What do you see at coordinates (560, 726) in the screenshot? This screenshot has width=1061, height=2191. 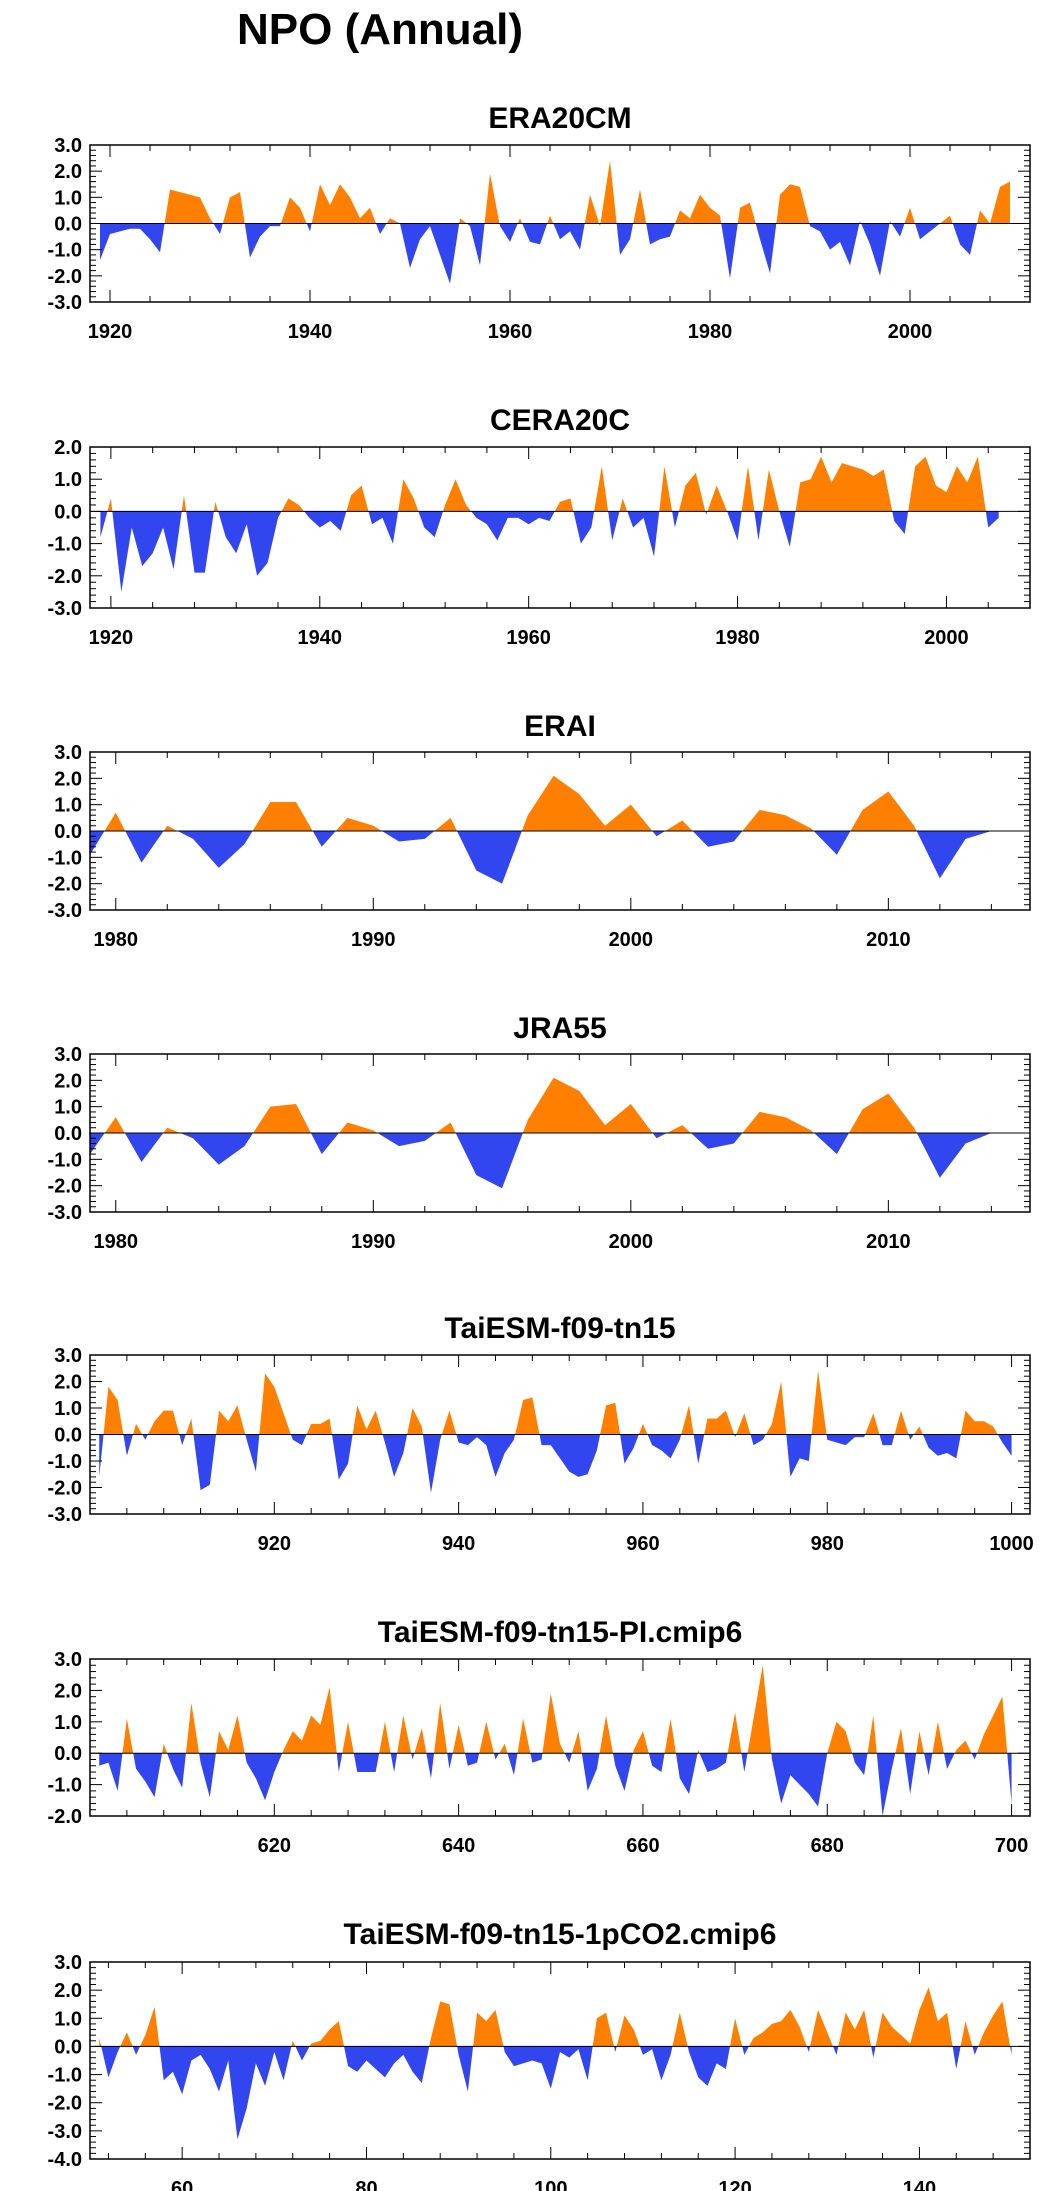 I see `chart-title: ERAI` at bounding box center [560, 726].